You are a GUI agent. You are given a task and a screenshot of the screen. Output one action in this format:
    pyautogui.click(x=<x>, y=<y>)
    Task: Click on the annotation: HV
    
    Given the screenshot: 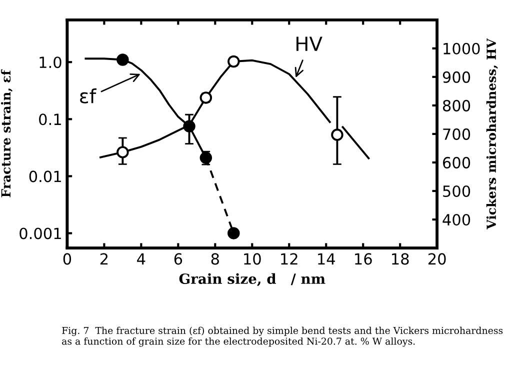 What is the action you would take?
    pyautogui.click(x=309, y=43)
    